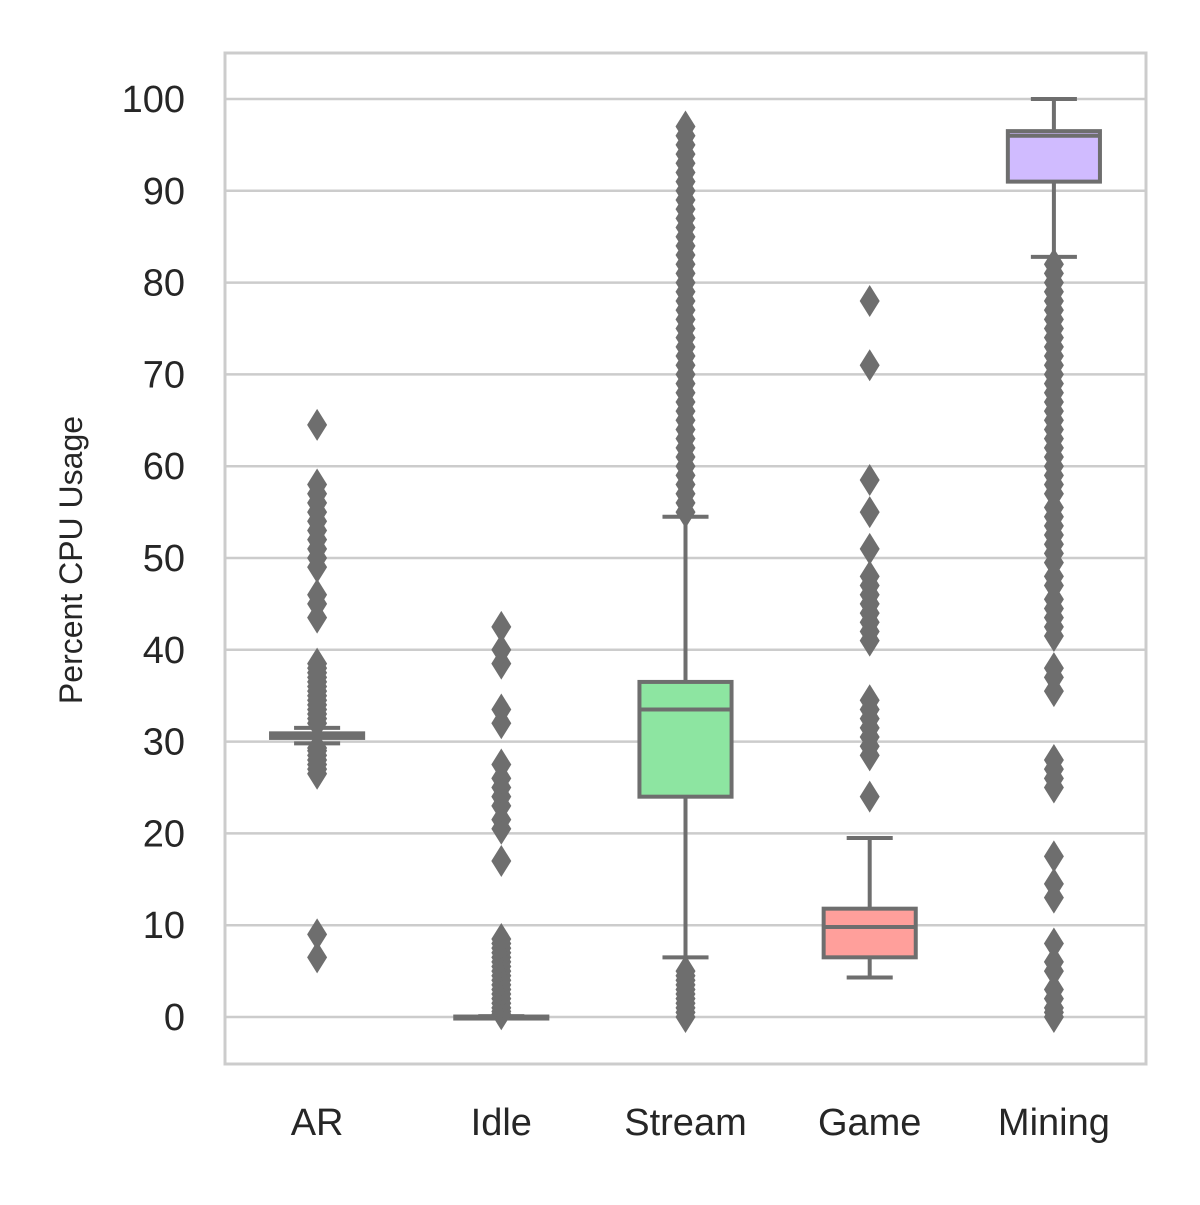 The width and height of the screenshot is (1200, 1205). I want to click on y-tick-label: 80, so click(164, 284).